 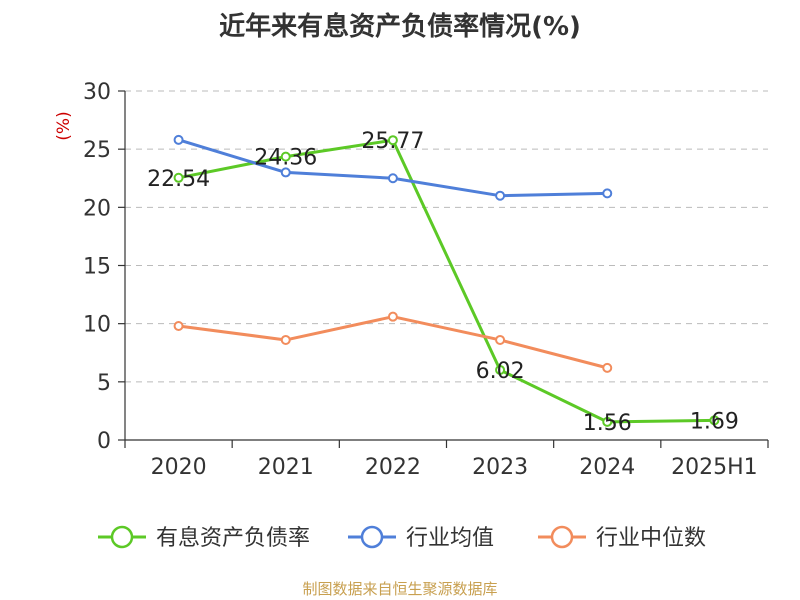 I want to click on y-tick-label: 5, so click(x=104, y=383).